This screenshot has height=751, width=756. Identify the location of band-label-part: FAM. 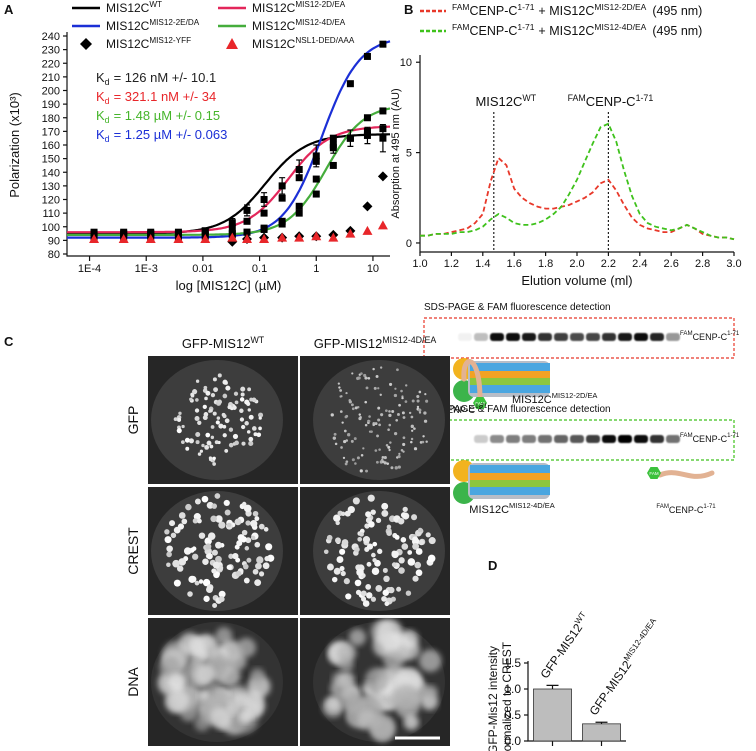
(686, 333).